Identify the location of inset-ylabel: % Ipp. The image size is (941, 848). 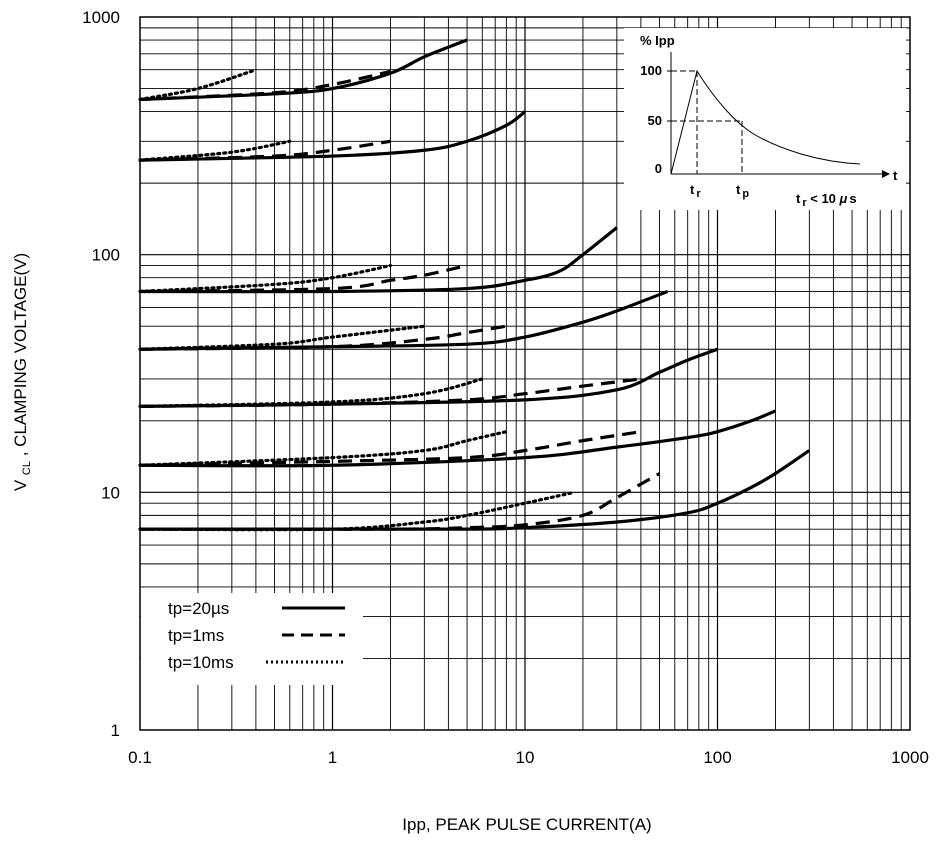
(657, 40).